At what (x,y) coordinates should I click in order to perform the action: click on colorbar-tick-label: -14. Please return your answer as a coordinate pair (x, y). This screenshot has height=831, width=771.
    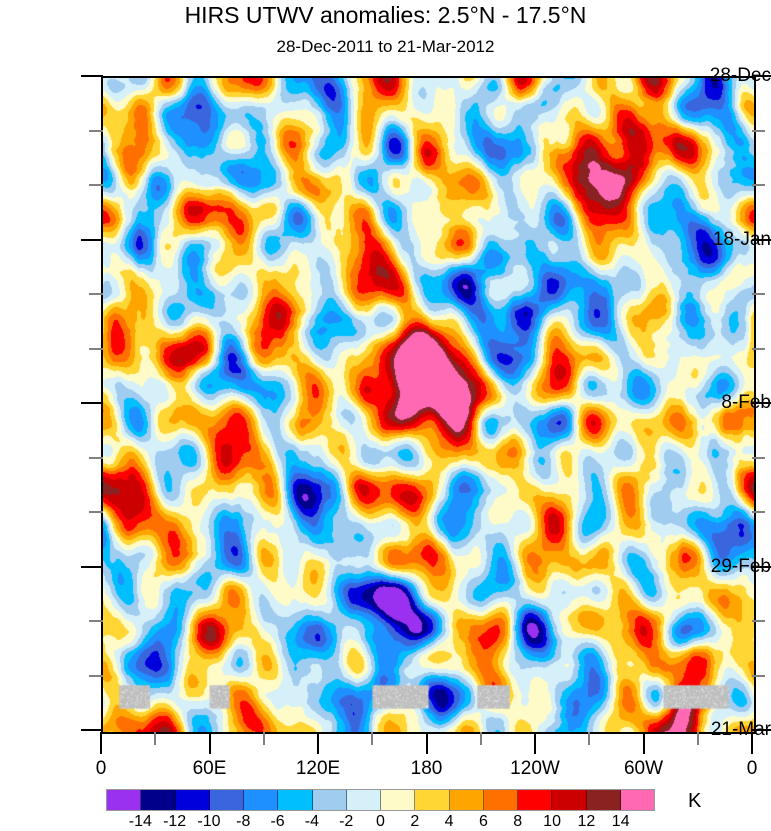
    Looking at the image, I should click on (140, 821).